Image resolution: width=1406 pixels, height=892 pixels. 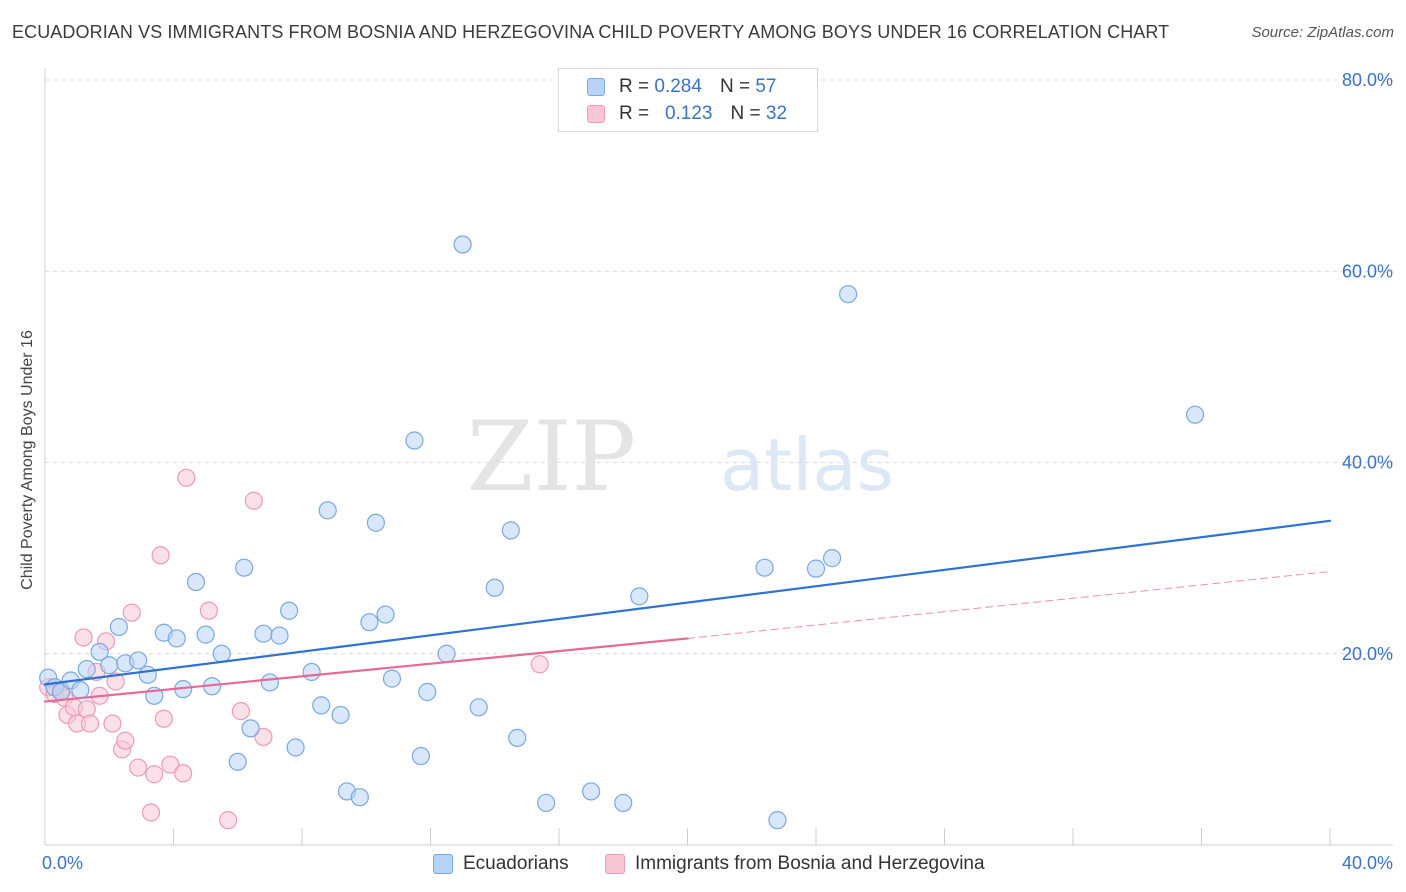 What do you see at coordinates (551, 457) in the screenshot?
I see `watermark-zip: ZIP` at bounding box center [551, 457].